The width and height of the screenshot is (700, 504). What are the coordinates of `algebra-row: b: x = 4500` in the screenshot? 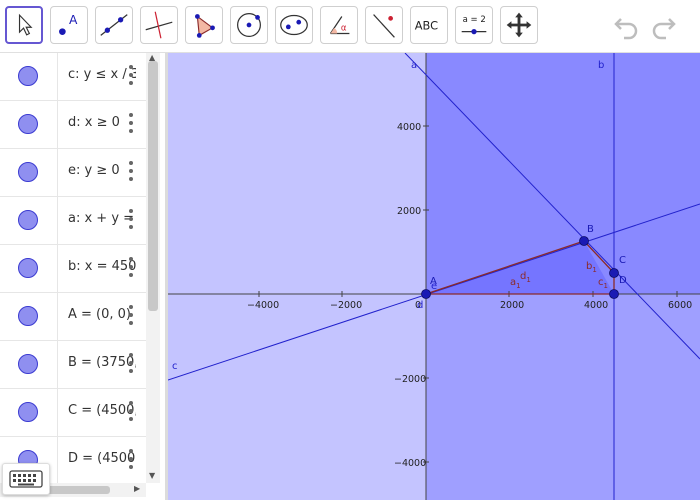 It's located at (73, 269).